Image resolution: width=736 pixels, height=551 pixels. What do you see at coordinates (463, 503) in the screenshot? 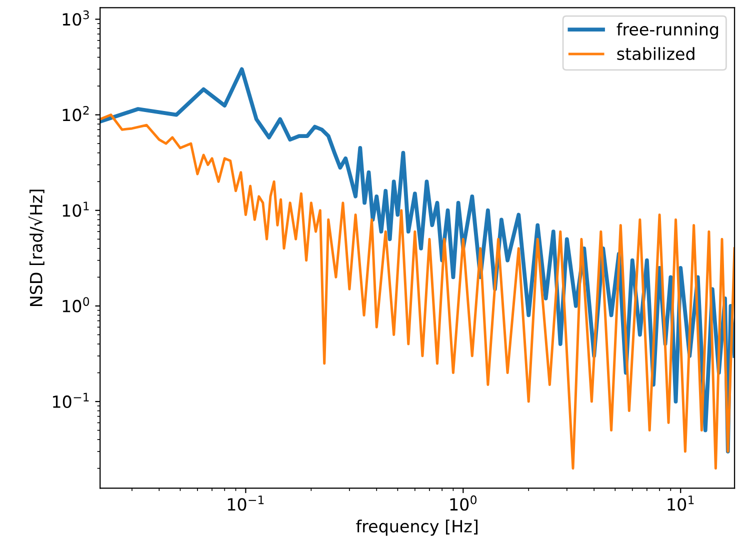
I see `x-tick-label: 10$^{0}$` at bounding box center [463, 503].